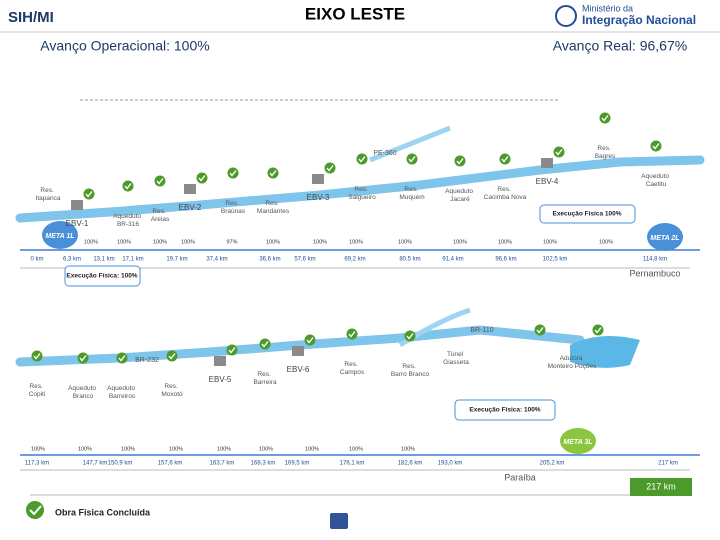 This screenshot has height=540, width=720. I want to click on distance: 157,6 km, so click(170, 464).